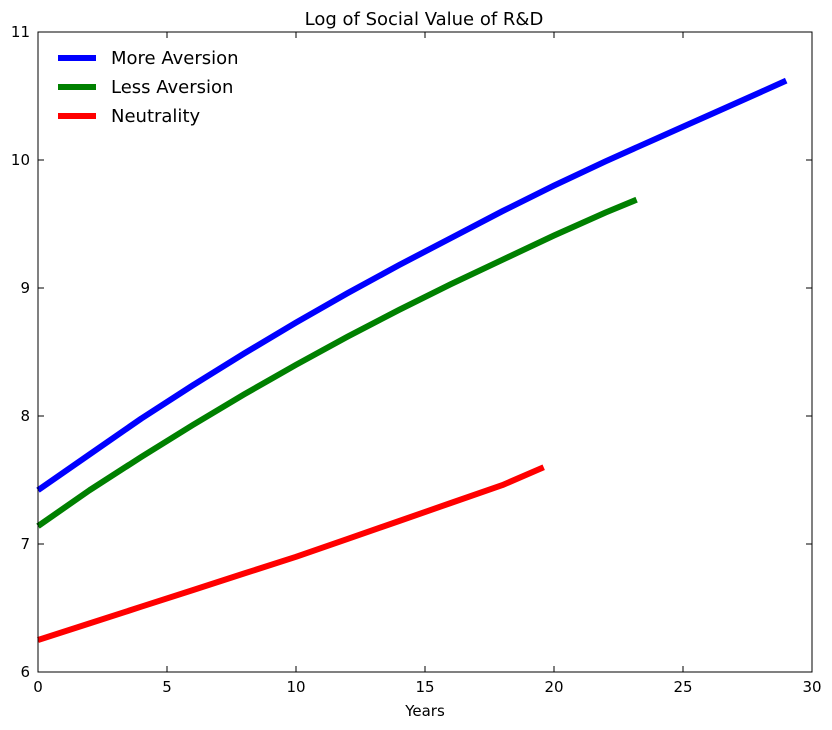 The width and height of the screenshot is (832, 730). Describe the element at coordinates (553, 687) in the screenshot. I see `x-tick-label: 20` at that location.